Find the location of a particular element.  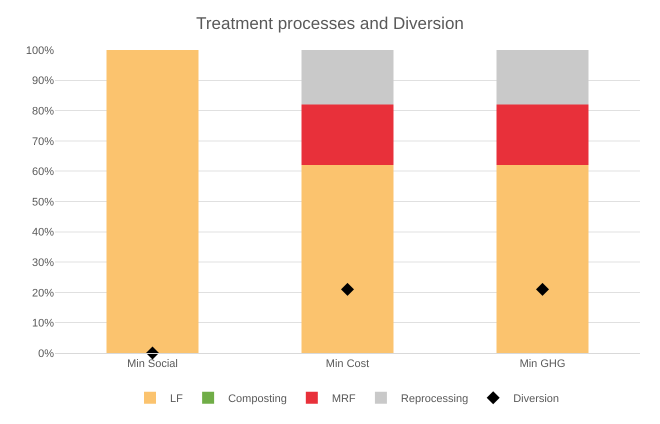

y-tick-label: 0% is located at coordinates (46, 354).